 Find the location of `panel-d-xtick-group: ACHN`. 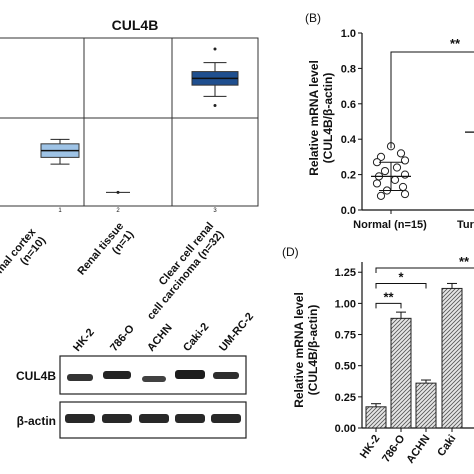

panel-d-xtick-group: ACHN is located at coordinates (418, 449).